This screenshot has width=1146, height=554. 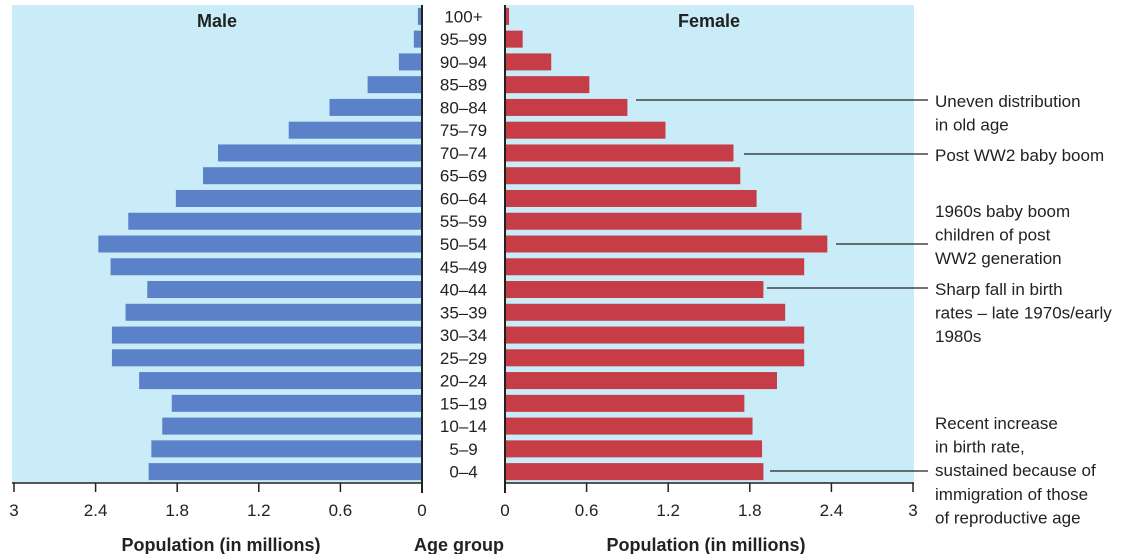 What do you see at coordinates (463, 335) in the screenshot?
I see `age-group-label: 30–34` at bounding box center [463, 335].